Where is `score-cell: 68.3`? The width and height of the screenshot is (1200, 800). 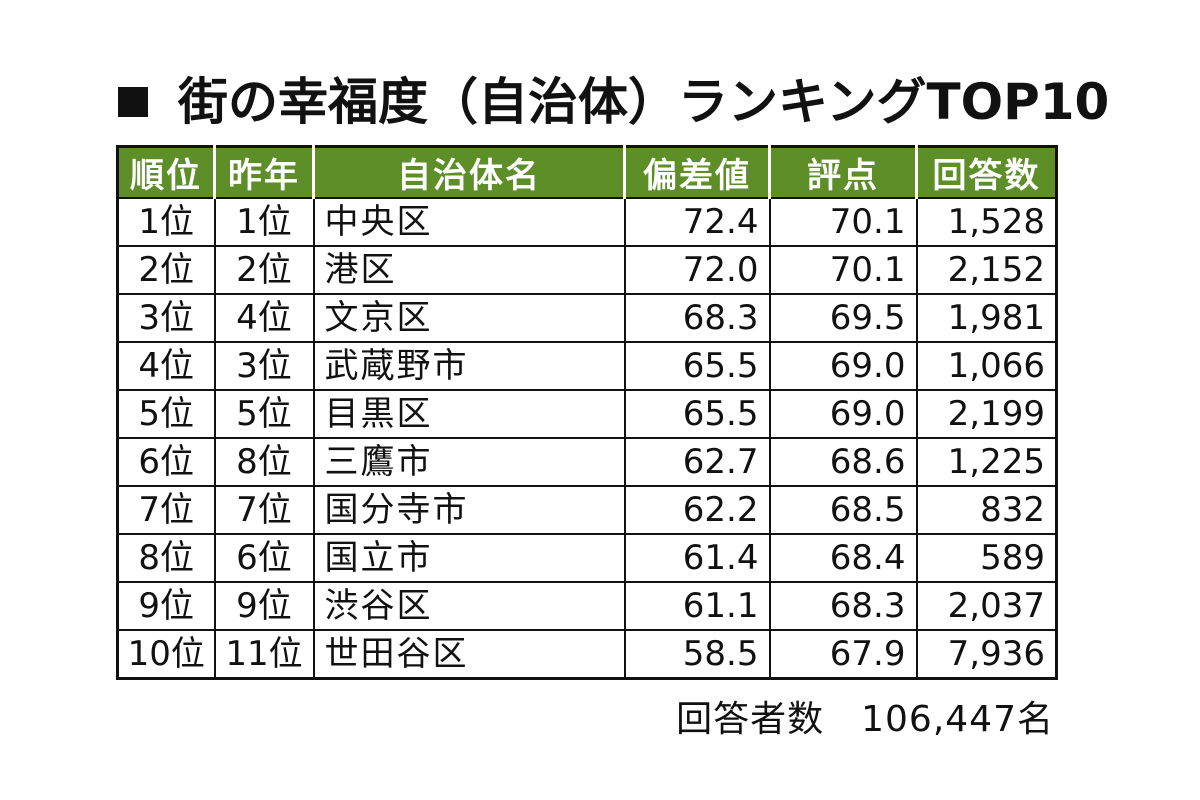
score-cell: 68.3 is located at coordinates (843, 606).